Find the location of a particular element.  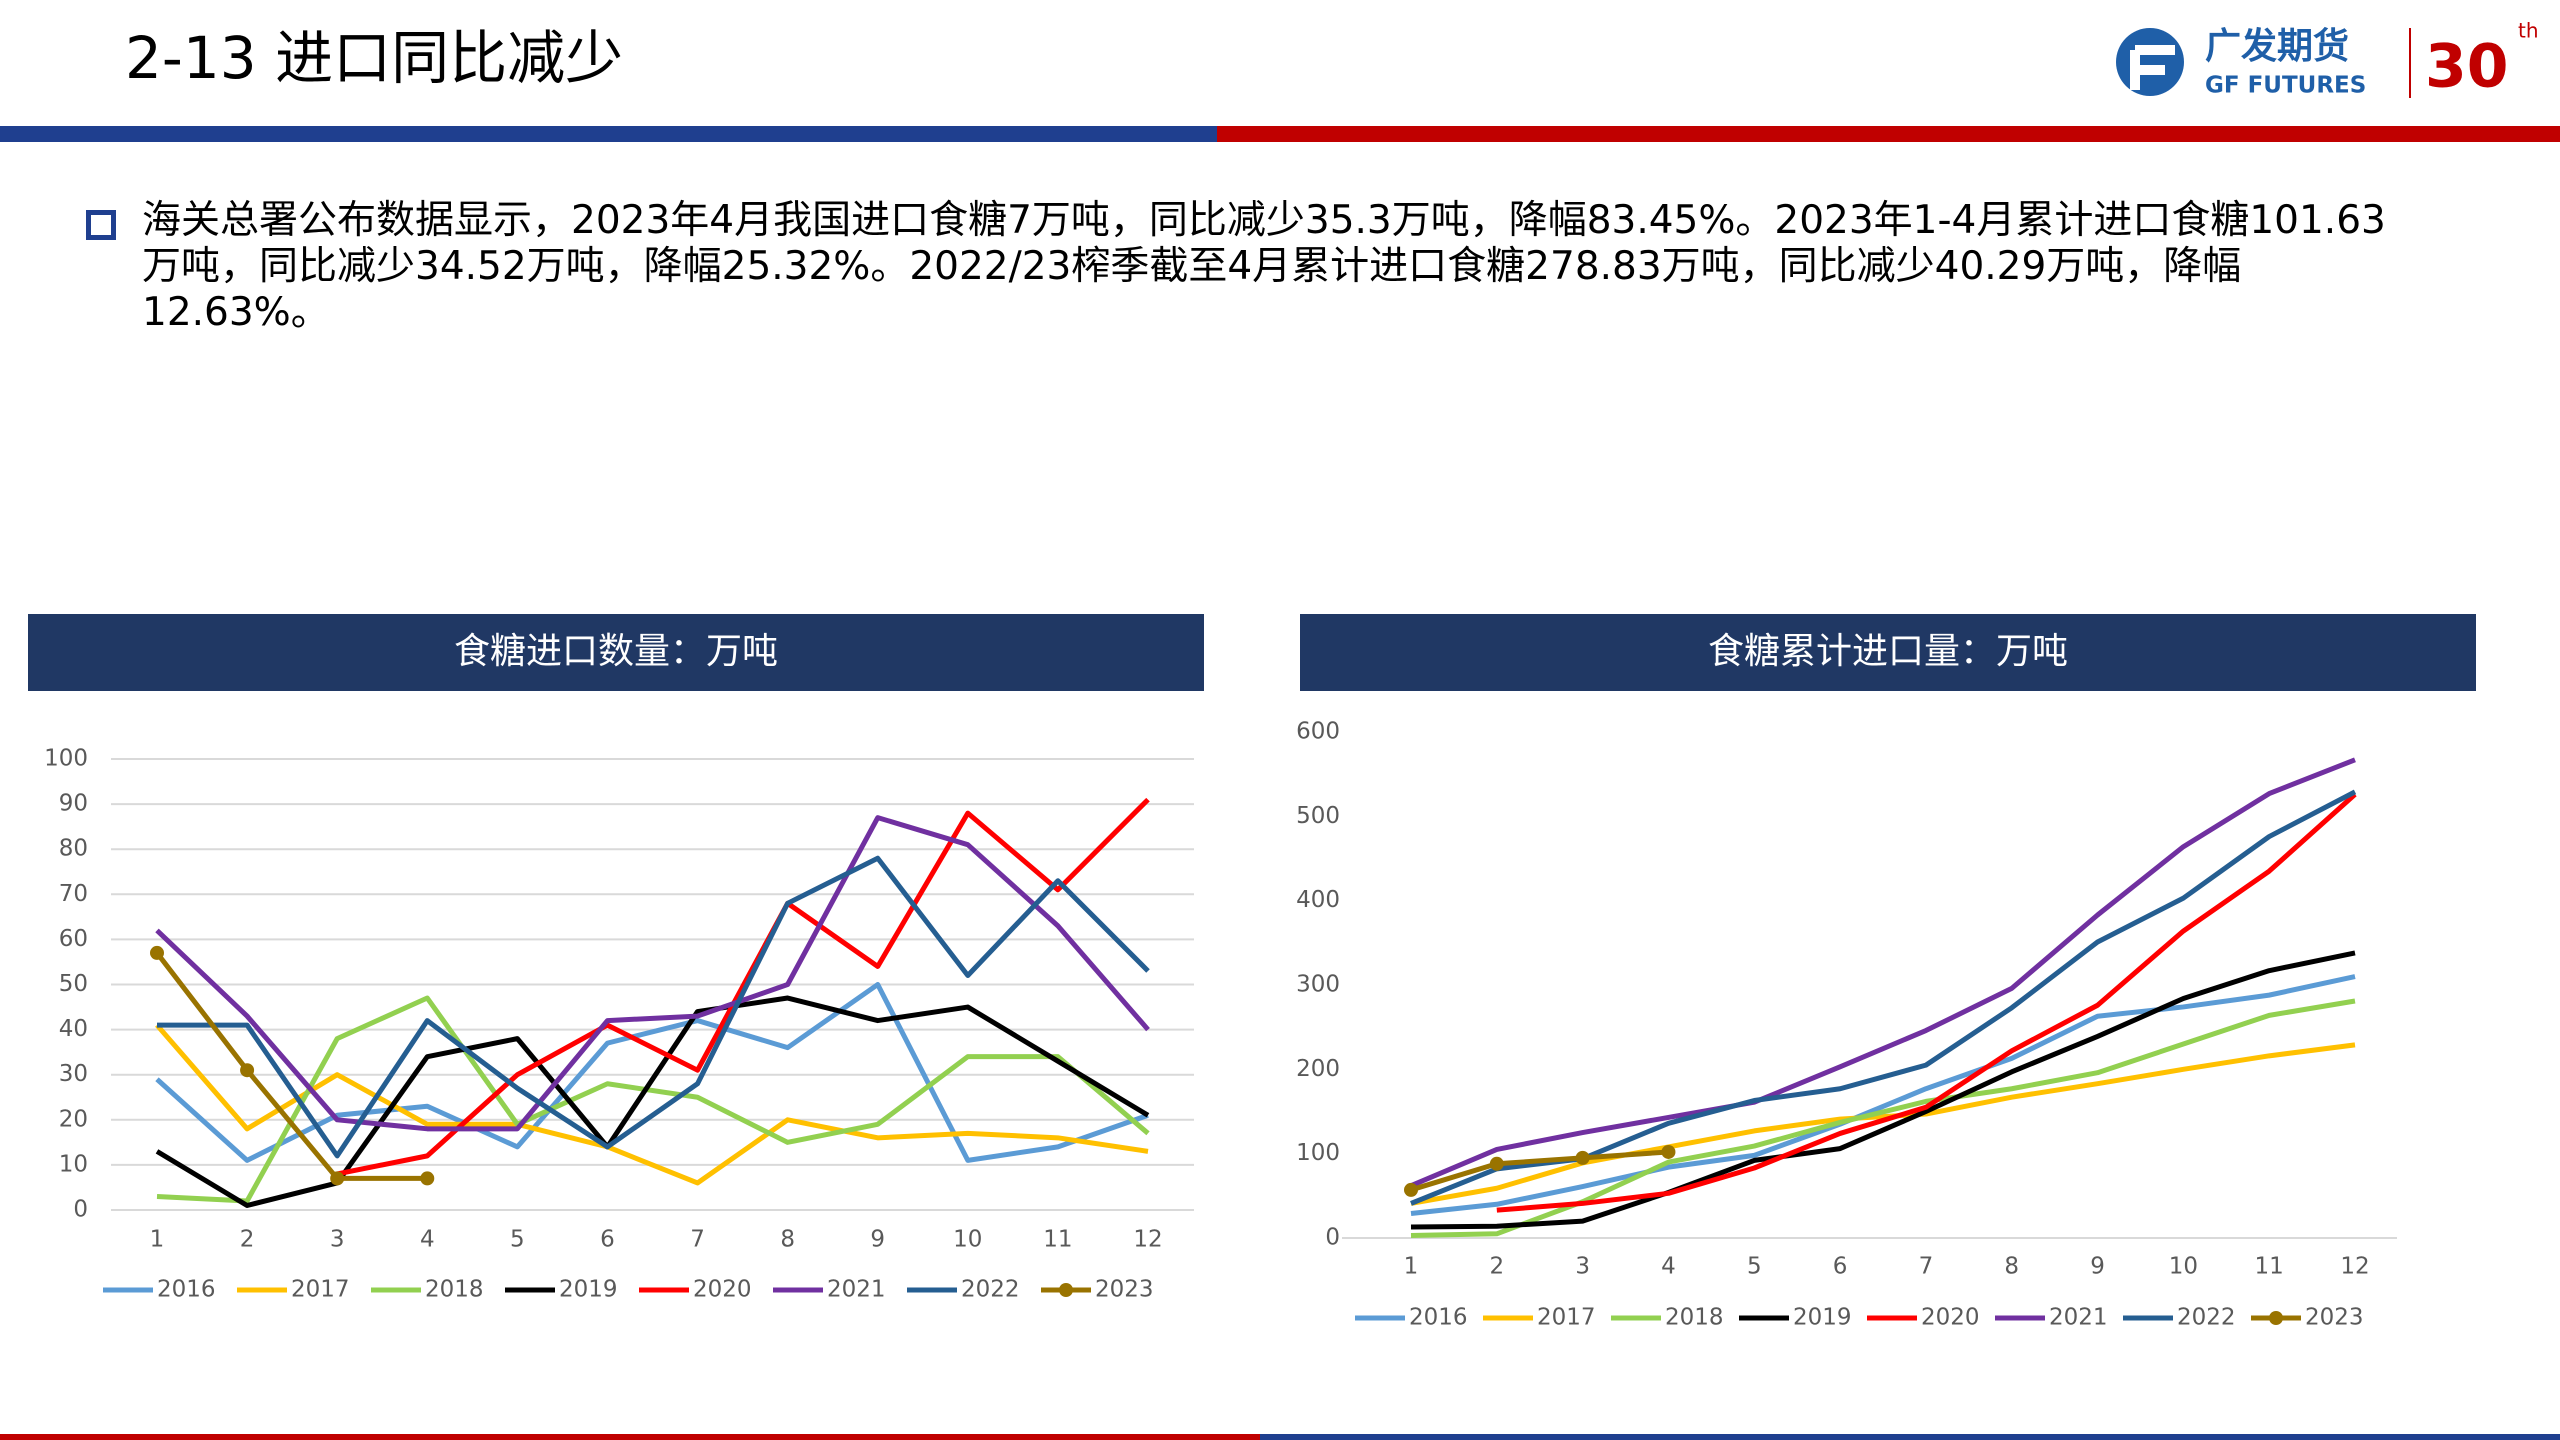

logo-icon is located at coordinates (2150, 62).